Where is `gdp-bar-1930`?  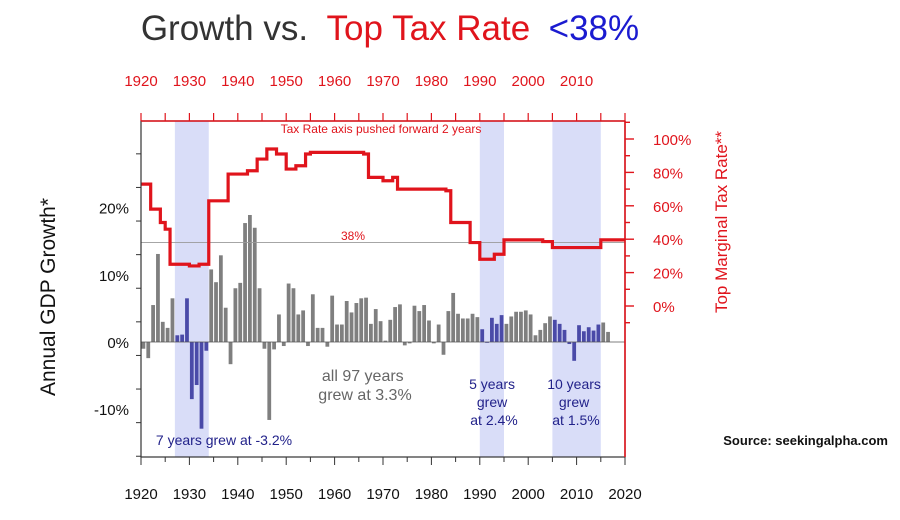 gdp-bar-1930 is located at coordinates (191, 371).